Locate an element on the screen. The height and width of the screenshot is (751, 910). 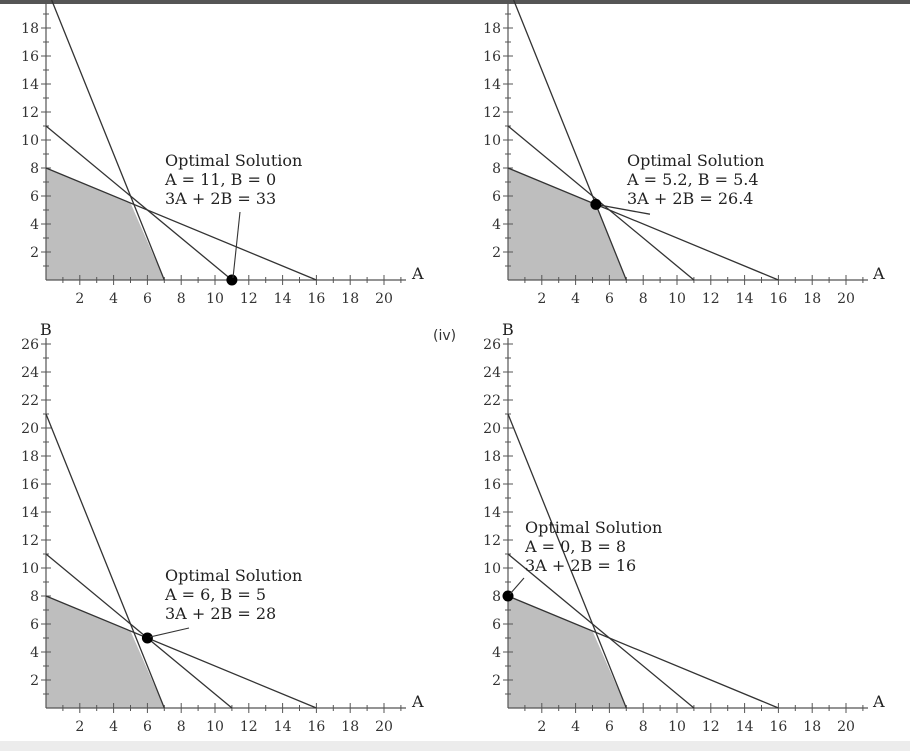
x-tick-label: 20 is located at coordinates (846, 727).